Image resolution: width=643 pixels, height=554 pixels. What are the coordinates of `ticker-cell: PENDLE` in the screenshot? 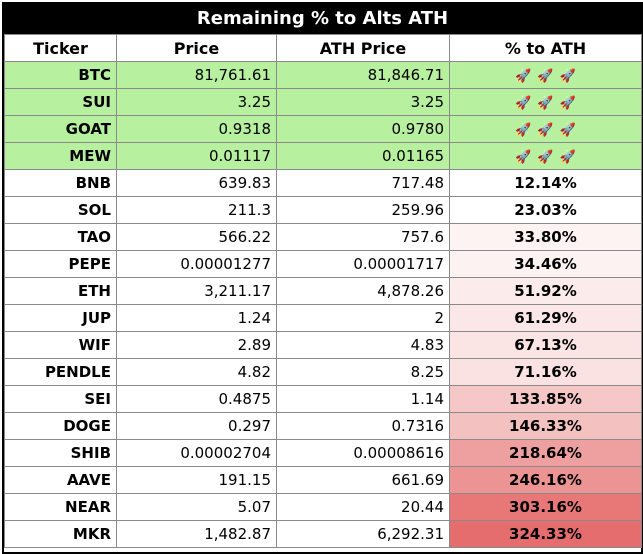 It's located at (60, 372).